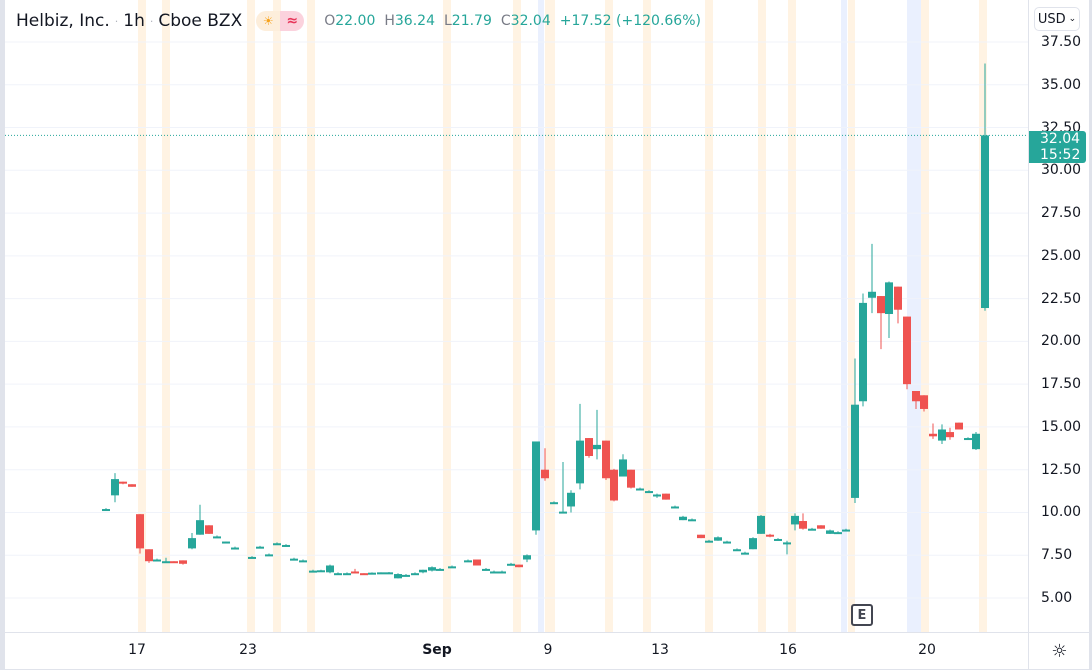 This screenshot has width=1092, height=670. I want to click on gear-icon: ☼, so click(1059, 651).